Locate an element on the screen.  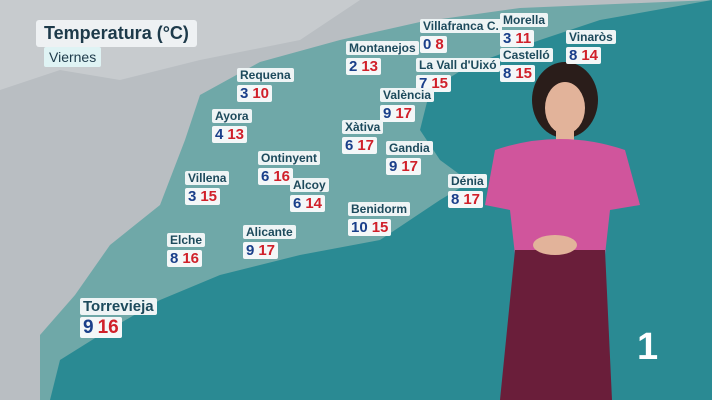
city-name: Benidorm is located at coordinates (379, 209).